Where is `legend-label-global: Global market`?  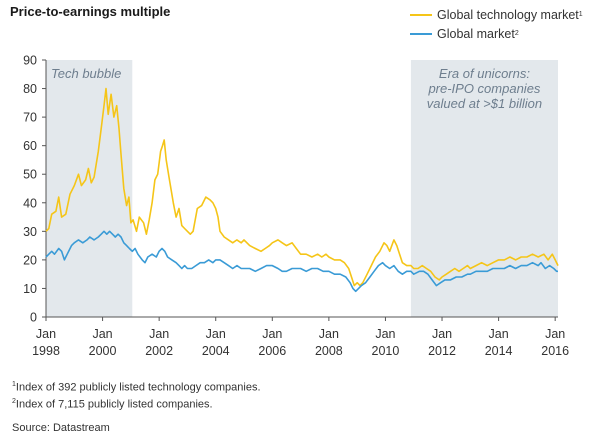
legend-label-global: Global market is located at coordinates (476, 33).